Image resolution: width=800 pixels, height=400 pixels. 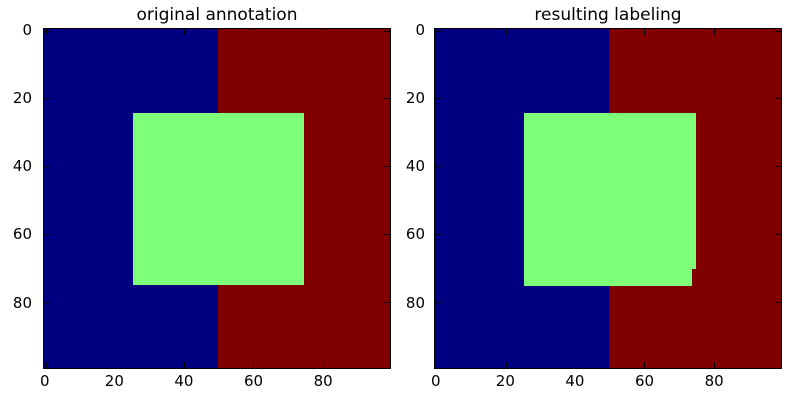 I want to click on mislabeled-notch-region, so click(x=694, y=277).